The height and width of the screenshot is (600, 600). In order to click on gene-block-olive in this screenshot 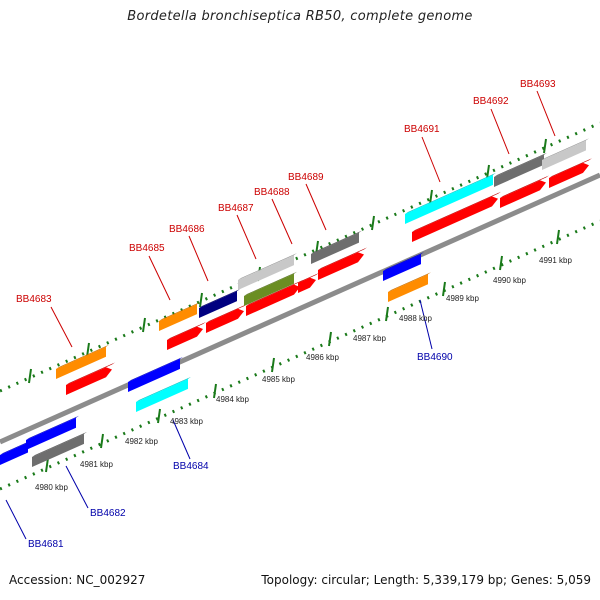, I will do `click(270, 288)`.